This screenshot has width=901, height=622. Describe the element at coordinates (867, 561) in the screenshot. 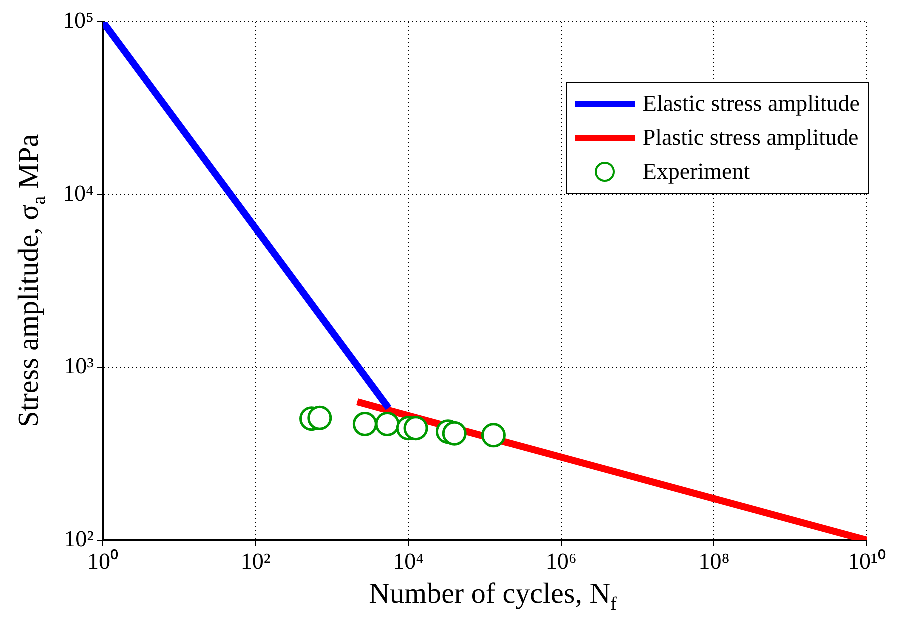

I see `x-tick-label: 10¹⁰` at that location.